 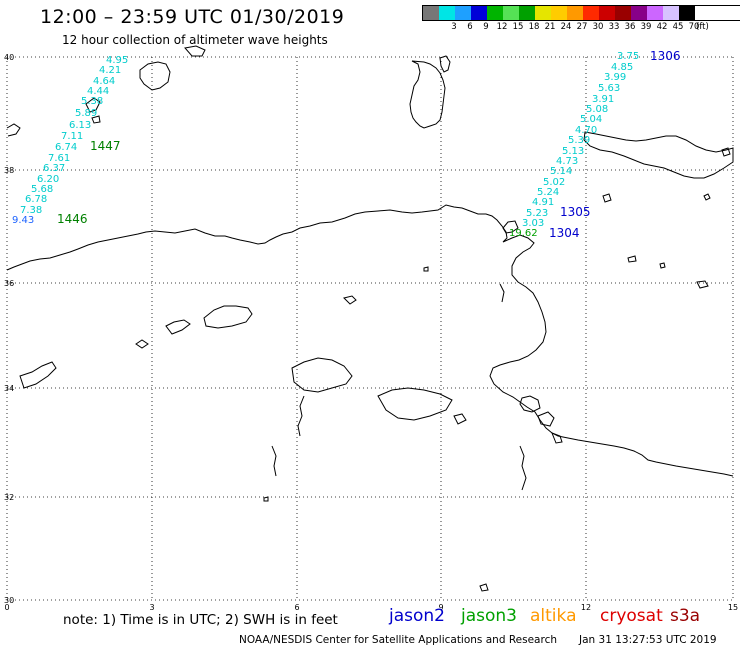 I want to click on wave-height-reading: 3.91, so click(x=603, y=99).